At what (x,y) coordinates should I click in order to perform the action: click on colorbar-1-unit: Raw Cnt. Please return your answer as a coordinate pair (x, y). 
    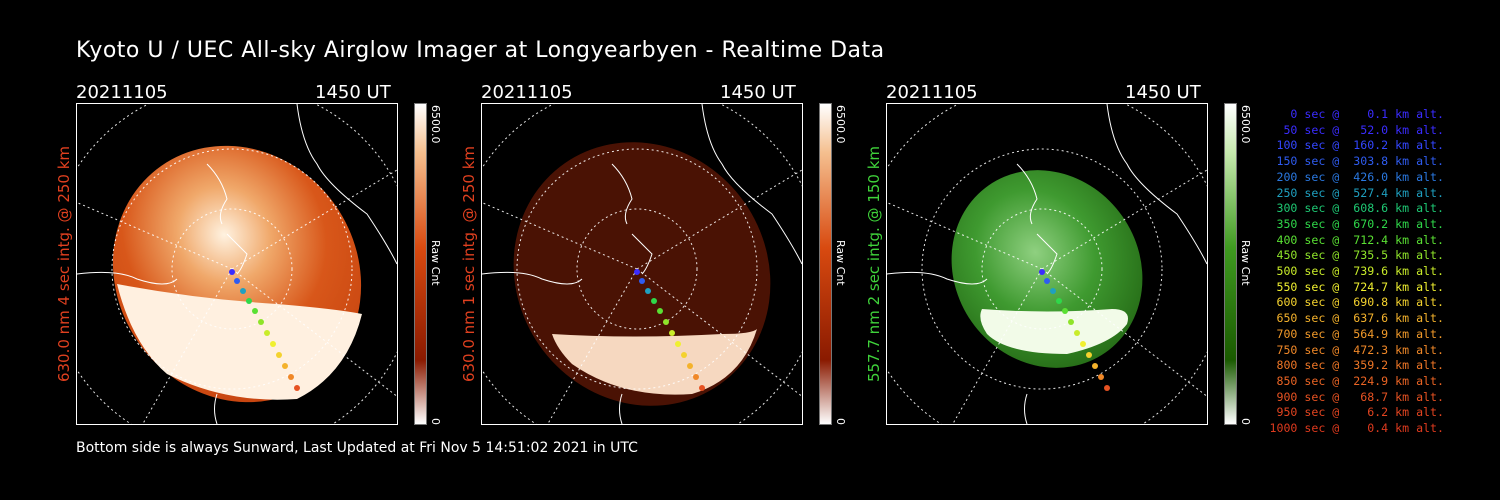
    Looking at the image, I should click on (435, 263).